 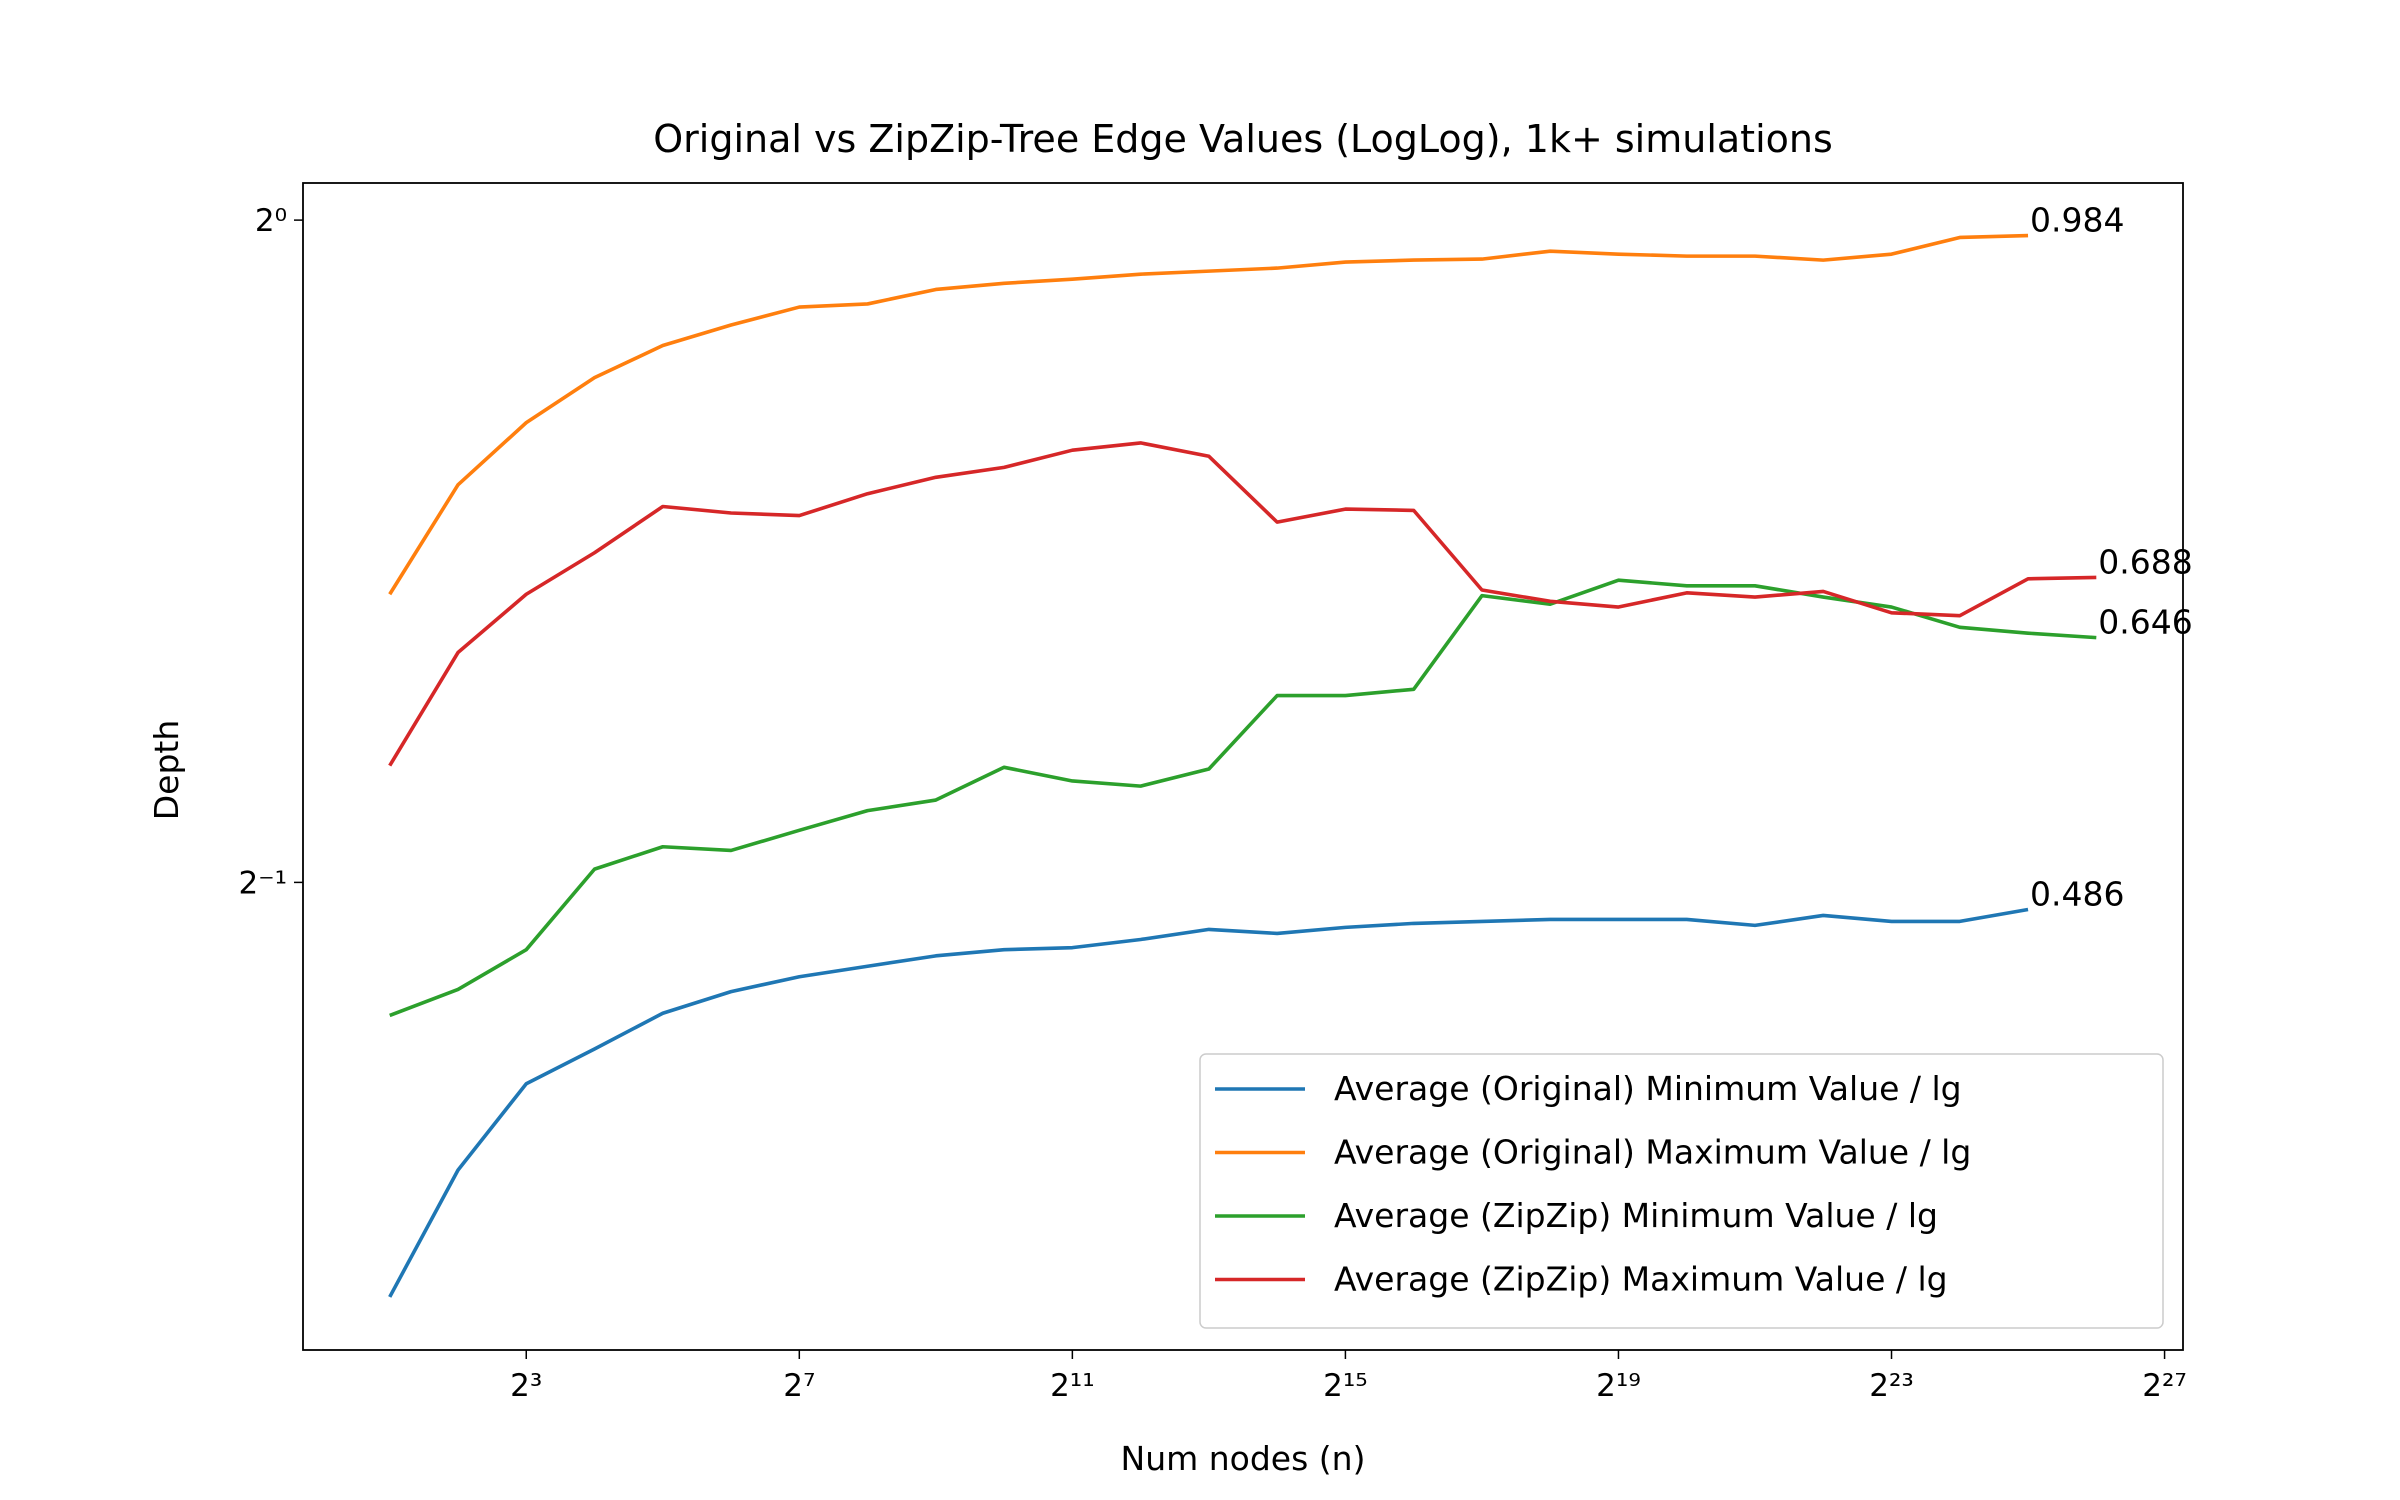 I want to click on legend-label: Average (ZipZip) Maximum Value / lg, so click(x=1641, y=1279).